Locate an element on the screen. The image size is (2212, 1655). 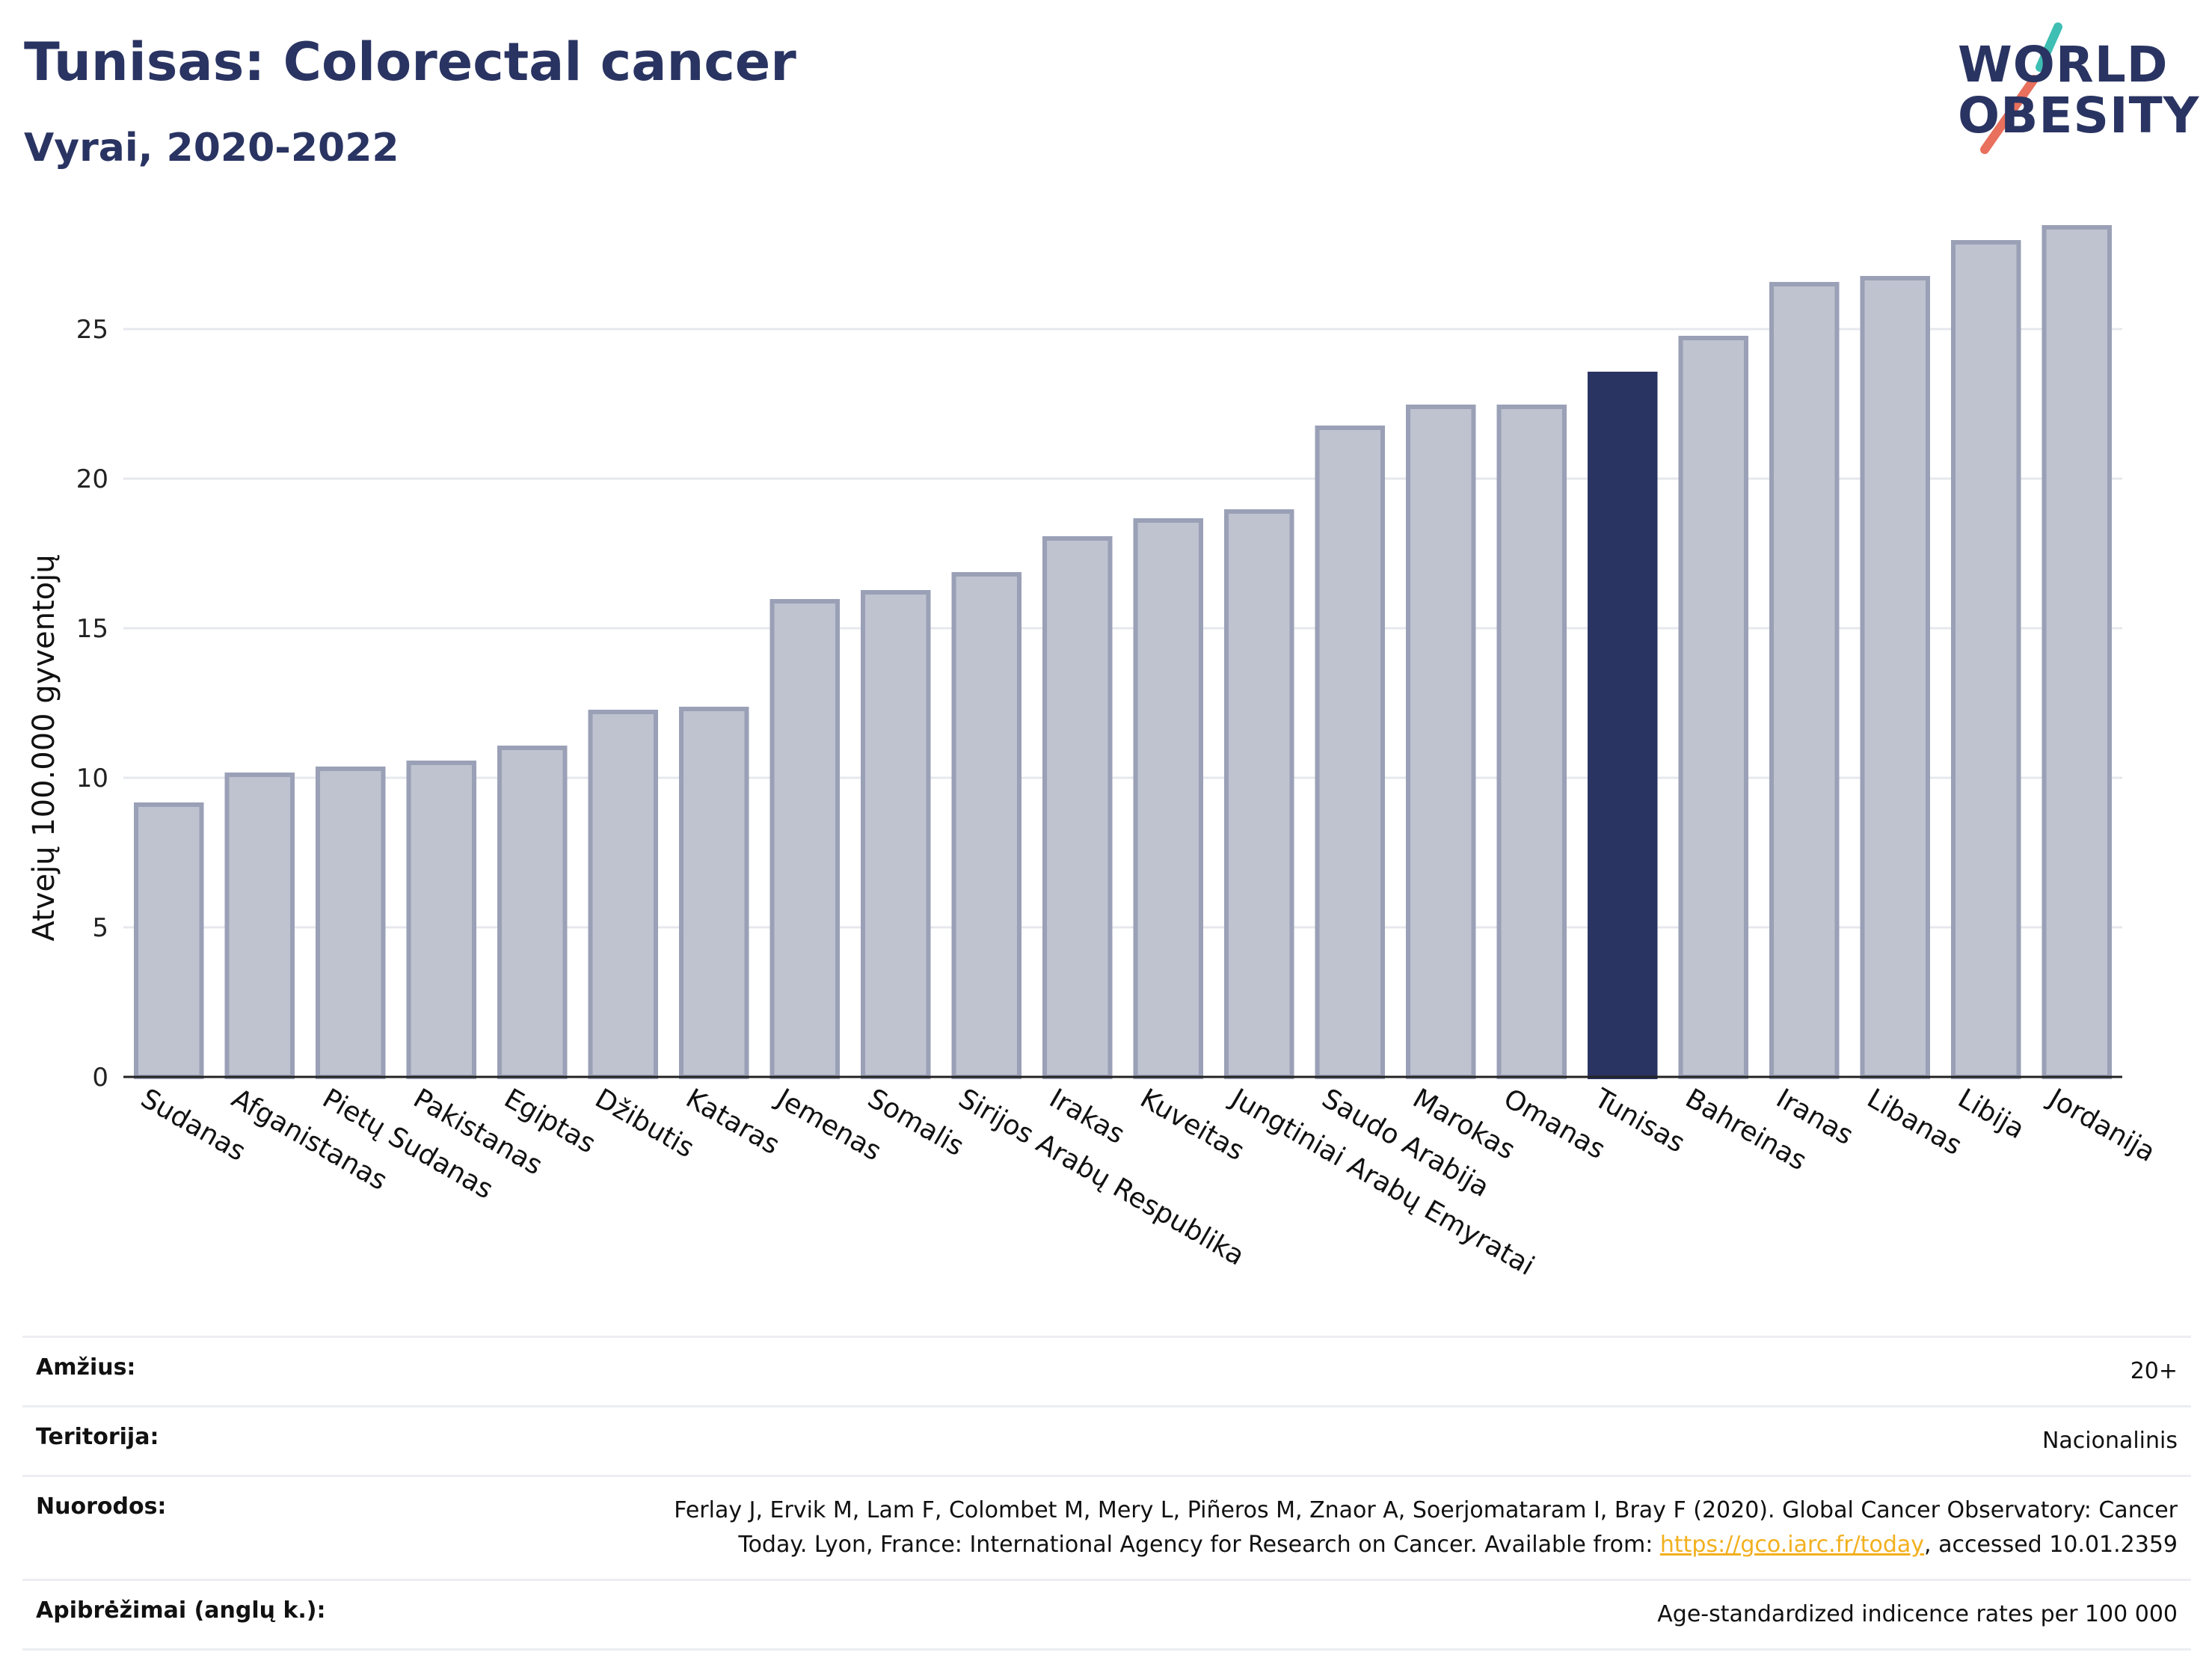
bar-iranas is located at coordinates (1804, 680).